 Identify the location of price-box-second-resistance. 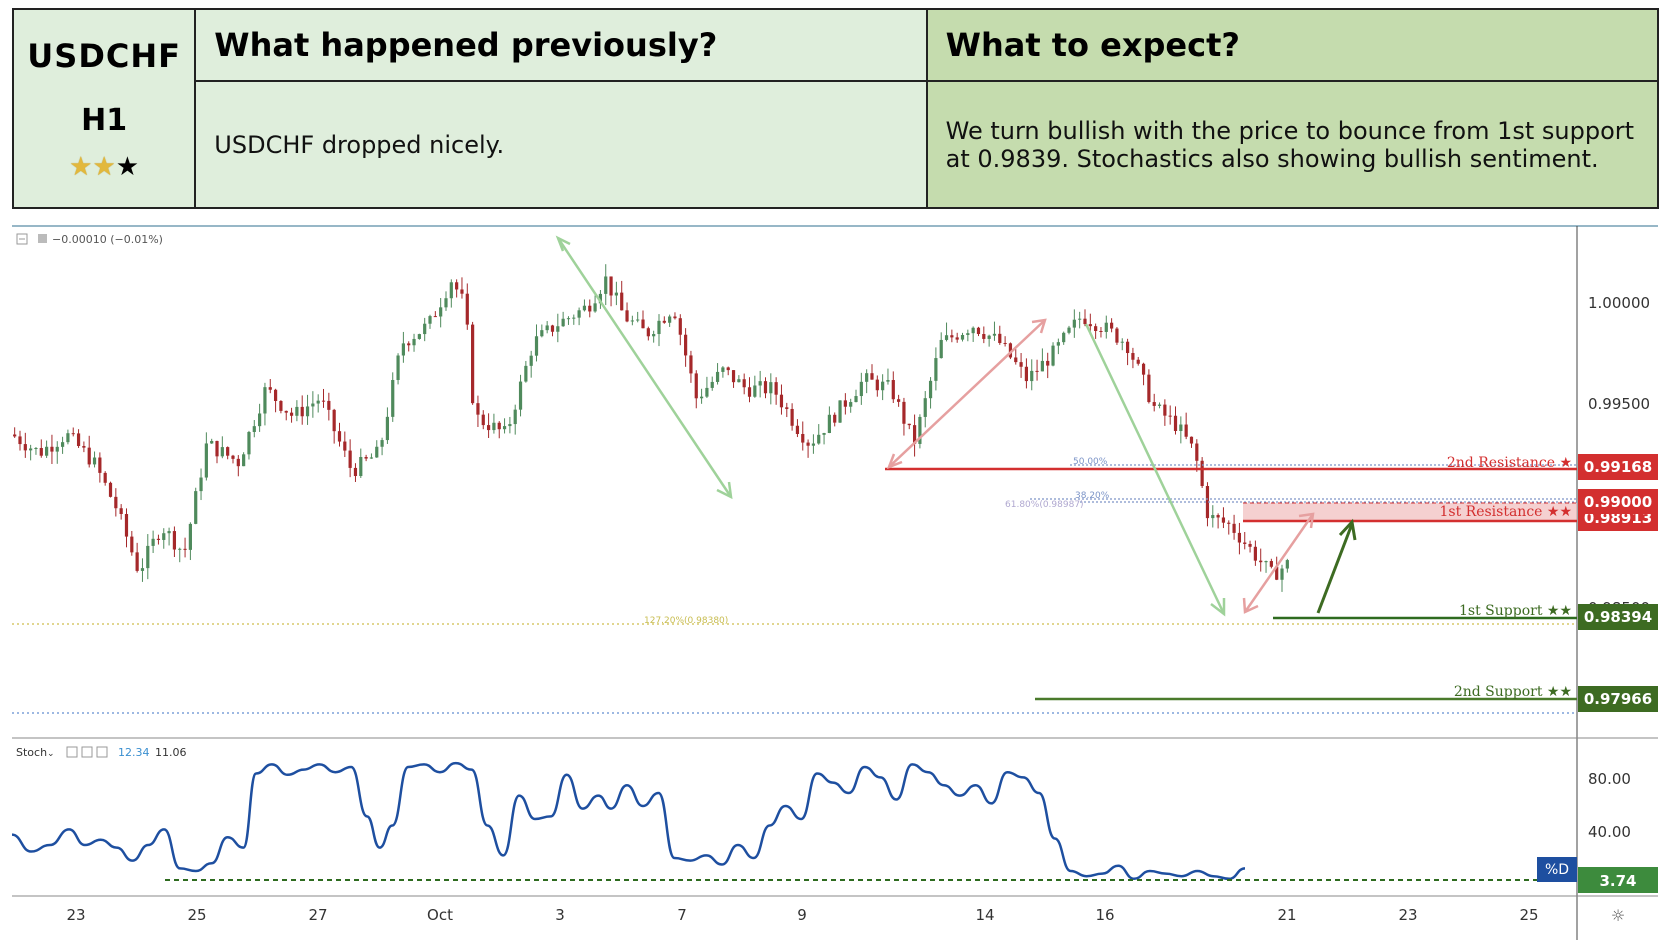
(1618, 467).